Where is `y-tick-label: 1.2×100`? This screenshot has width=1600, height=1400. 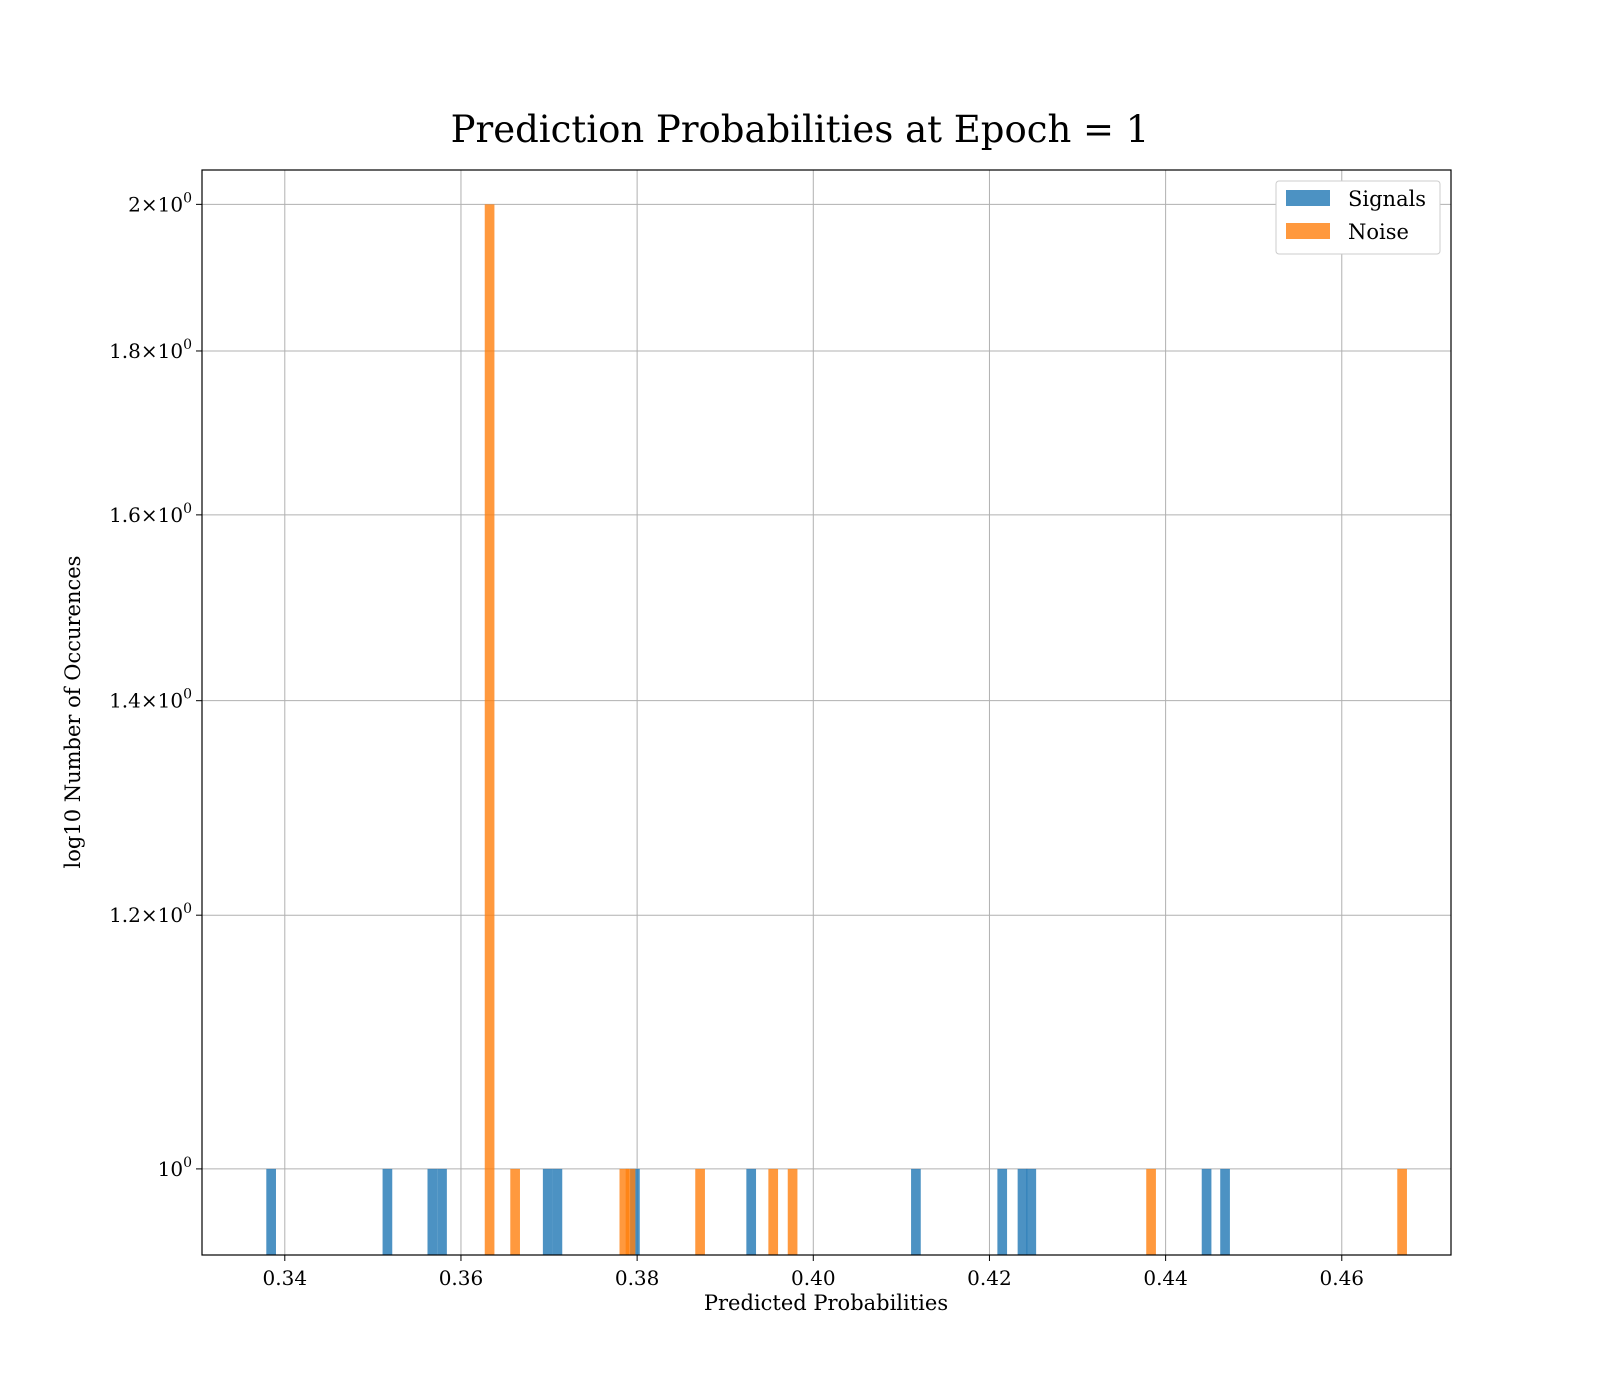 y-tick-label: 1.2×100 is located at coordinates (150, 914).